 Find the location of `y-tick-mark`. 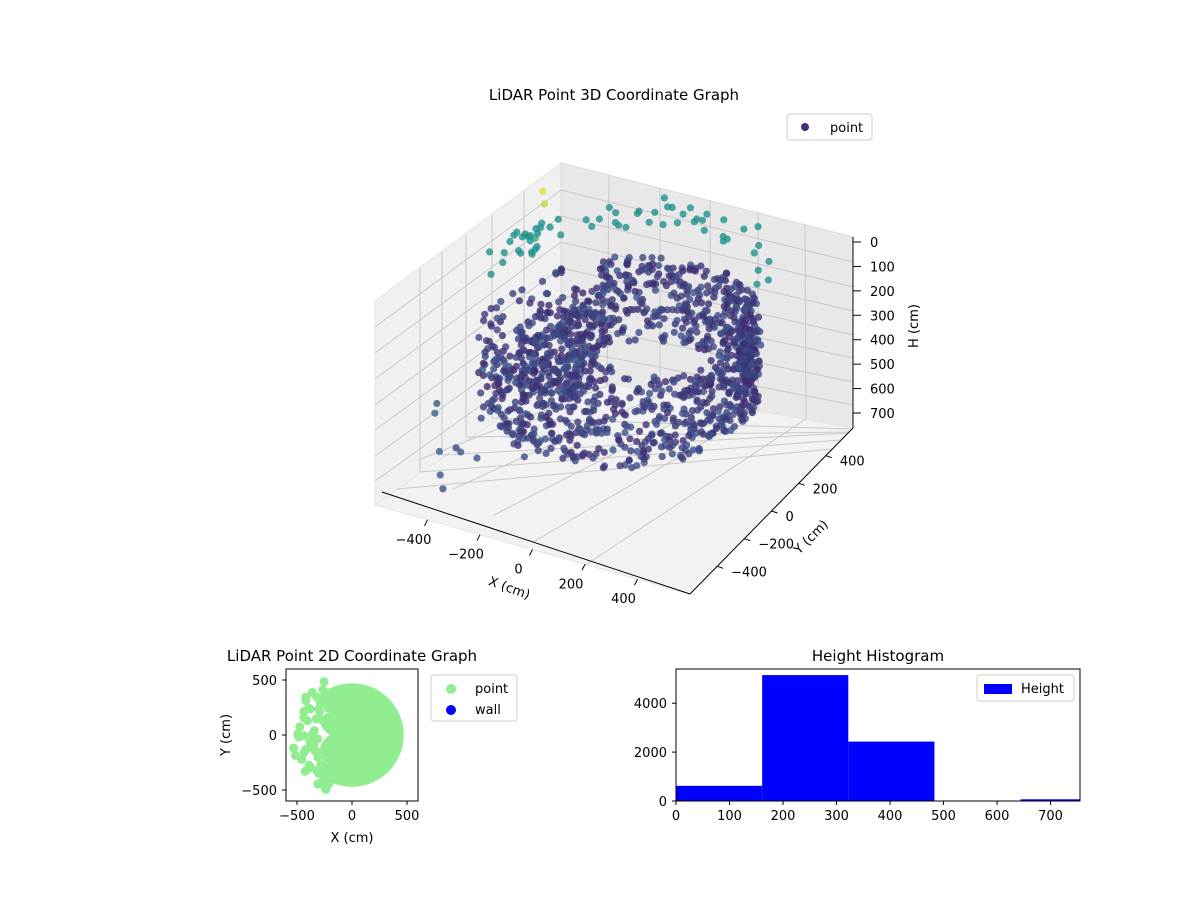

y-tick-mark is located at coordinates (801, 484).